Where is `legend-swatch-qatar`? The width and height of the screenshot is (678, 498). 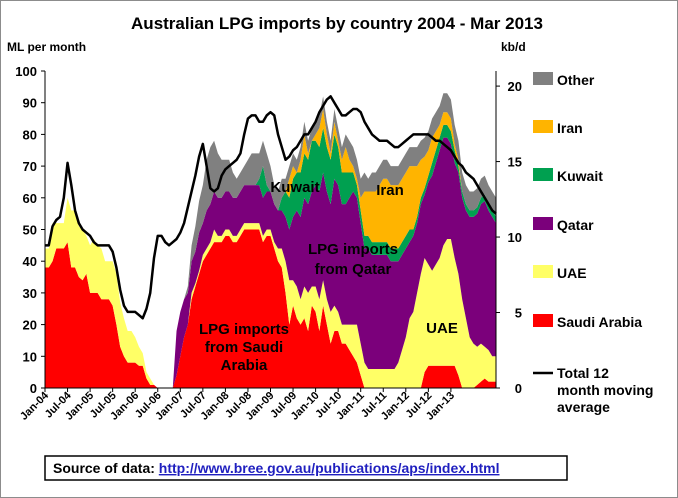
legend-swatch-qatar is located at coordinates (543, 223).